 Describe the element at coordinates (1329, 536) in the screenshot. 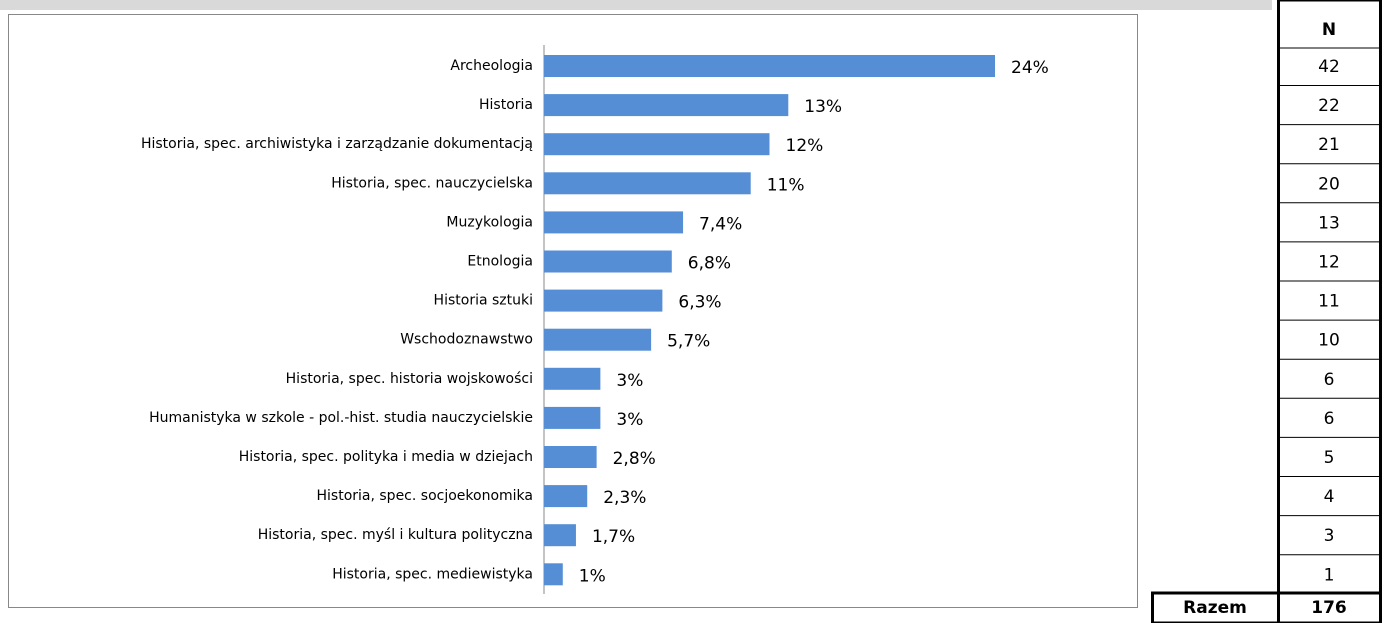

I see `table-cell: 3` at that location.